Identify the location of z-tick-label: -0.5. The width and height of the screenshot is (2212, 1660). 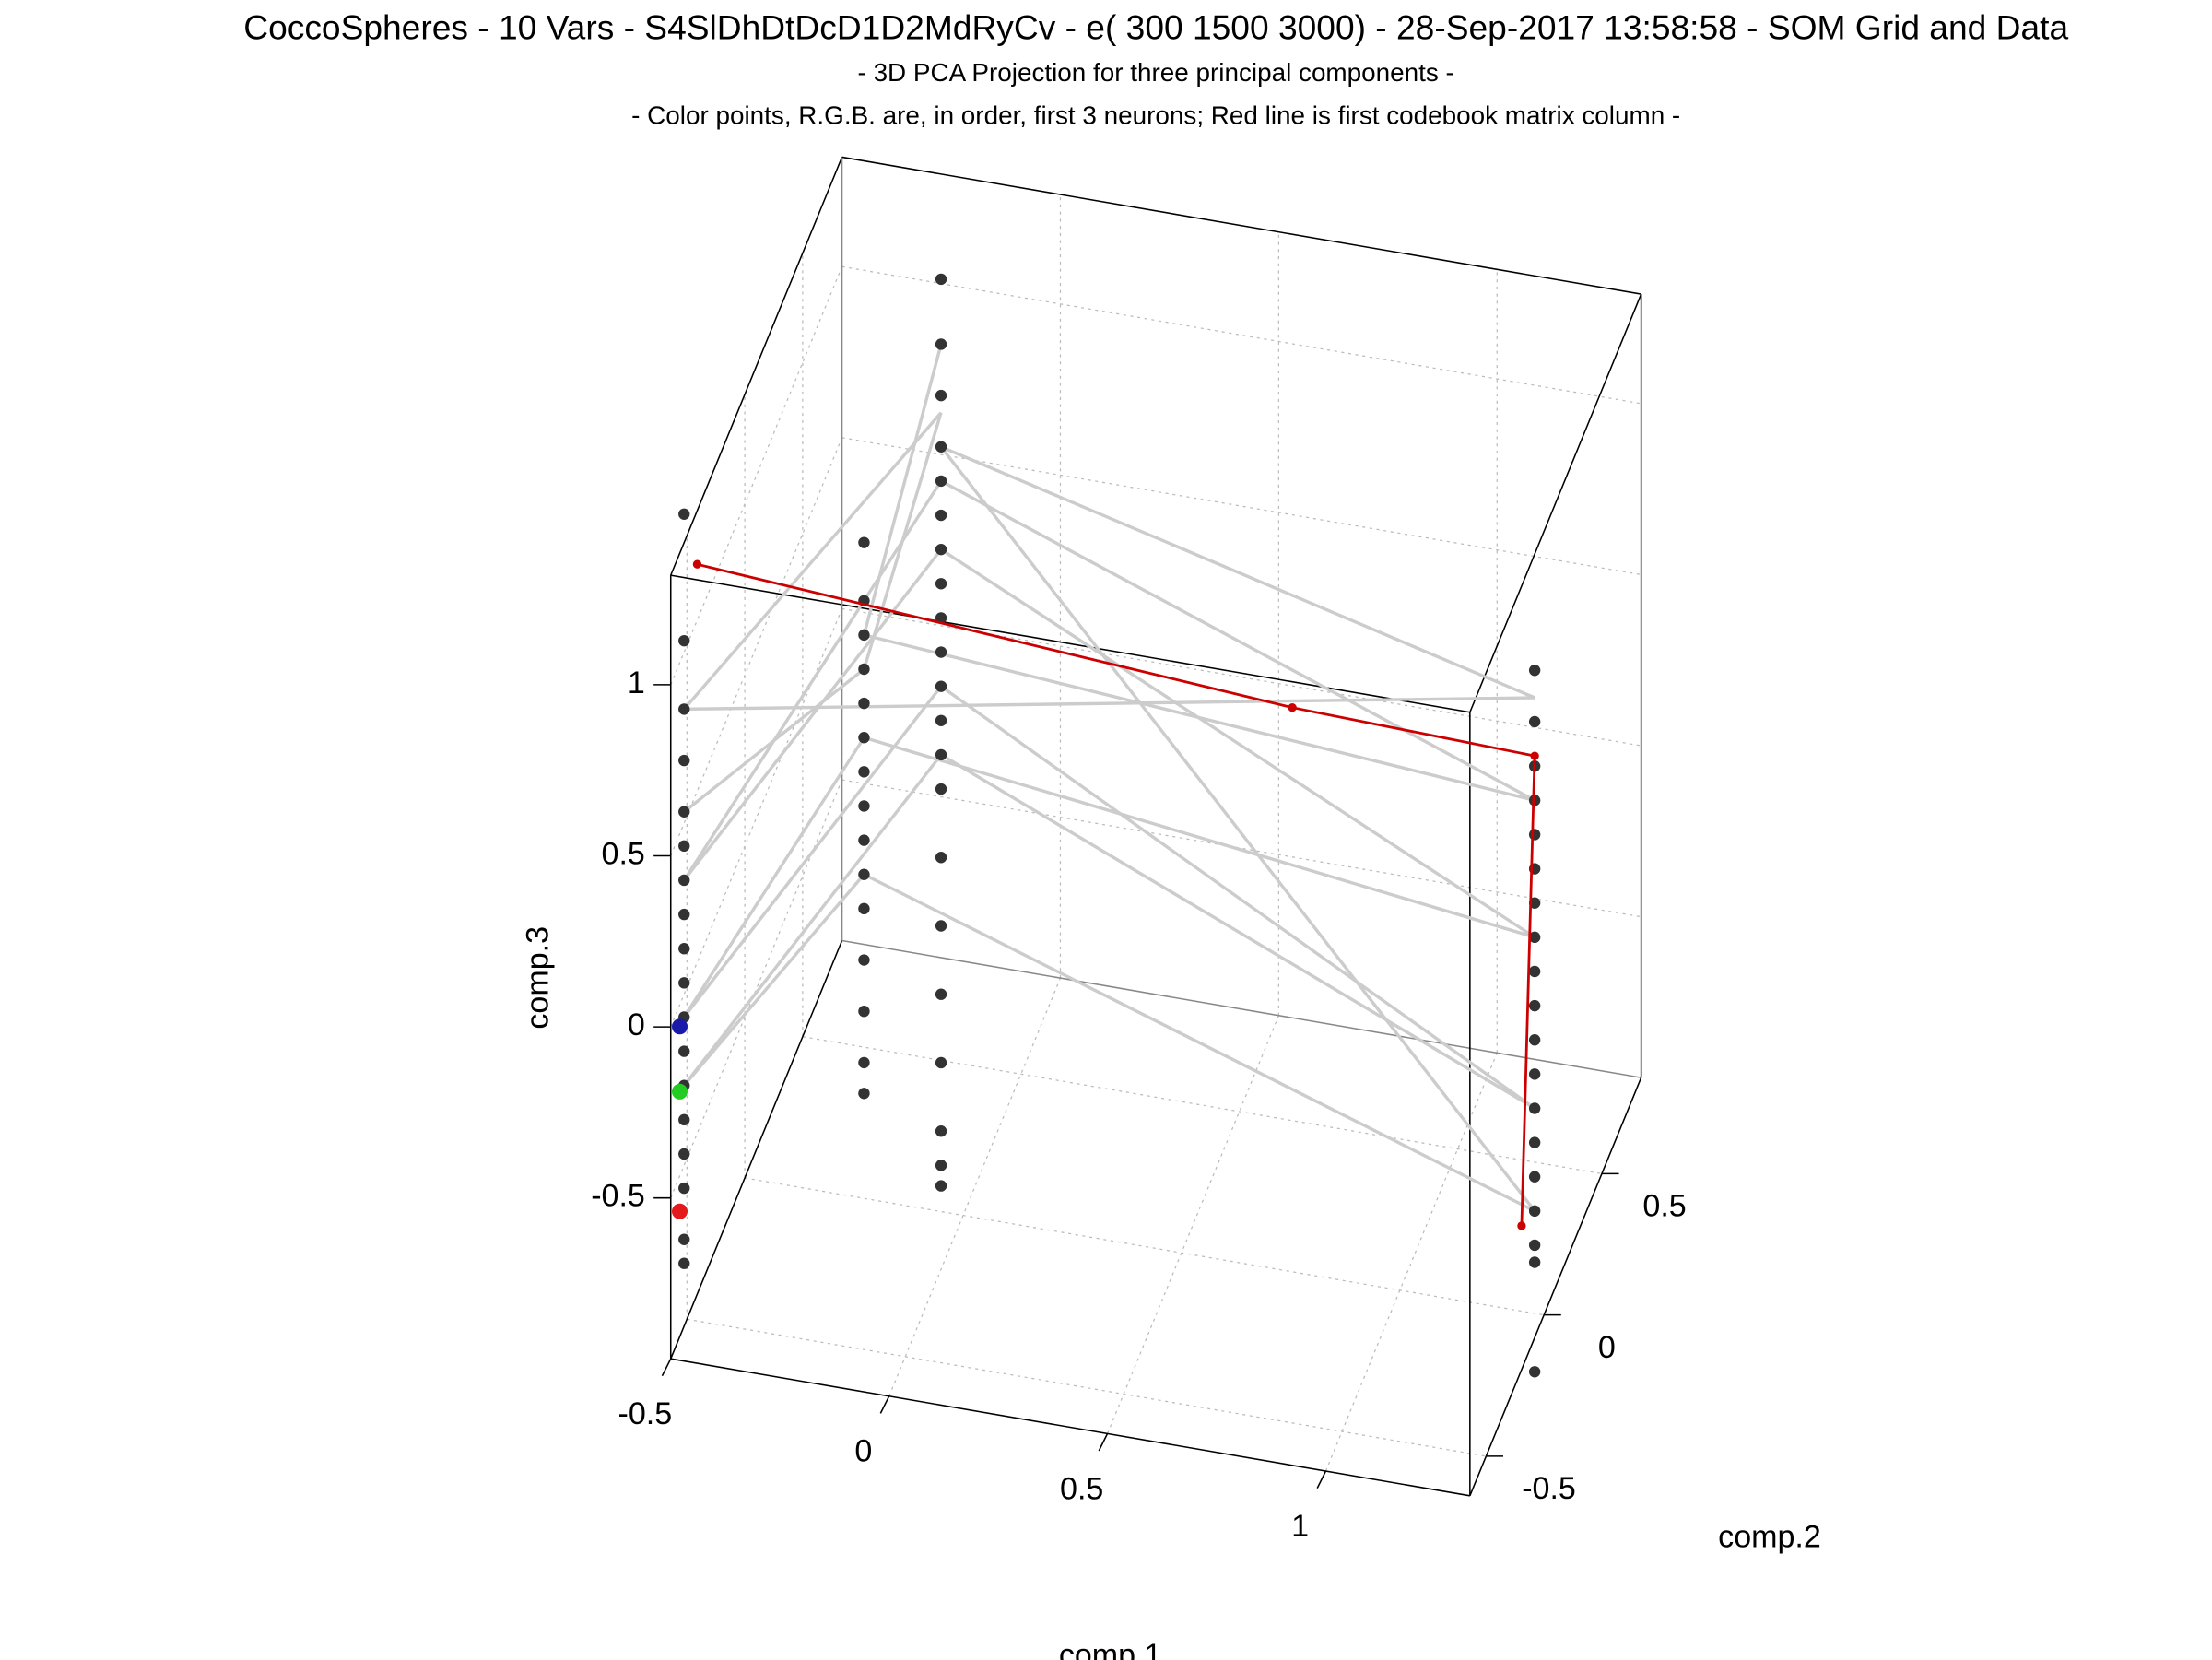
(618, 1196).